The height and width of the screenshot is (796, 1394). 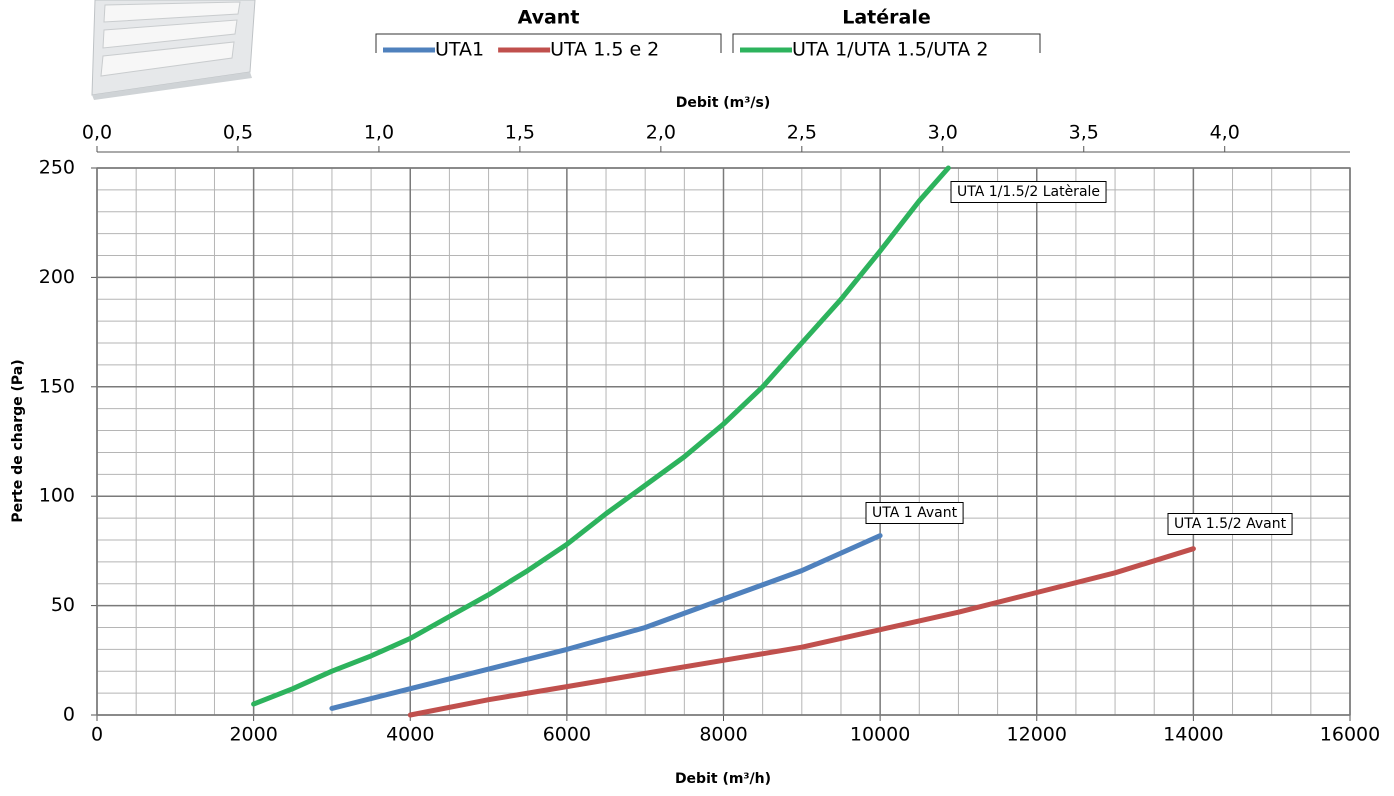 What do you see at coordinates (97, 133) in the screenshot?
I see `x2-tick-label: 0,0` at bounding box center [97, 133].